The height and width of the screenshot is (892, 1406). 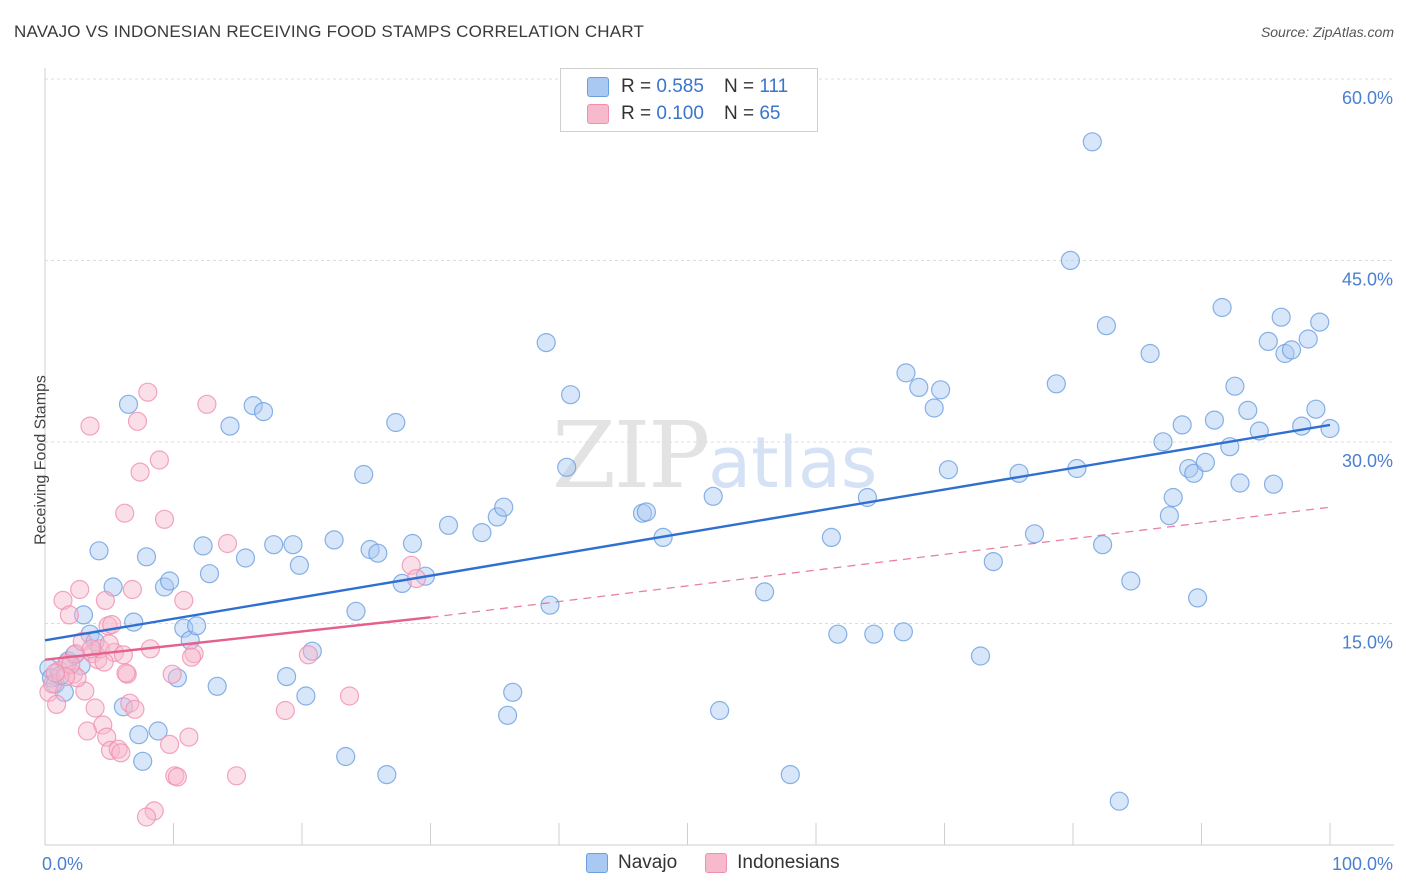 What do you see at coordinates (598, 114) in the screenshot?
I see `legend-swatch-indonesians` at bounding box center [598, 114].